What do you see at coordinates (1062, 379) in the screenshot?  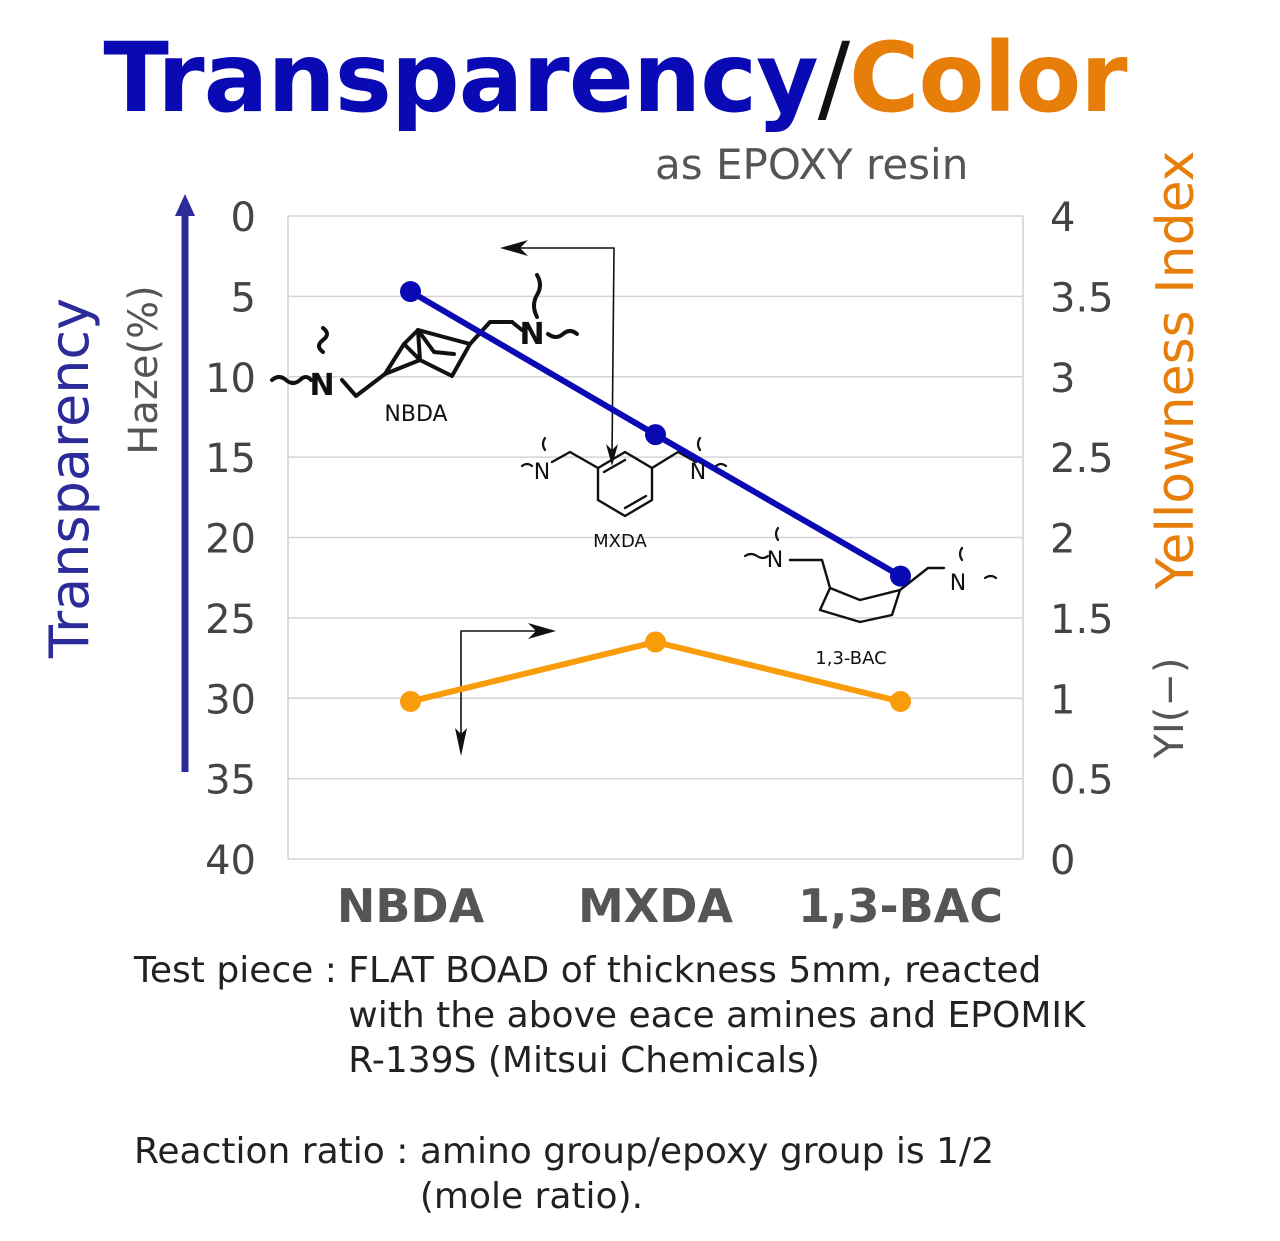 I see `right-tick-label: 3` at bounding box center [1062, 379].